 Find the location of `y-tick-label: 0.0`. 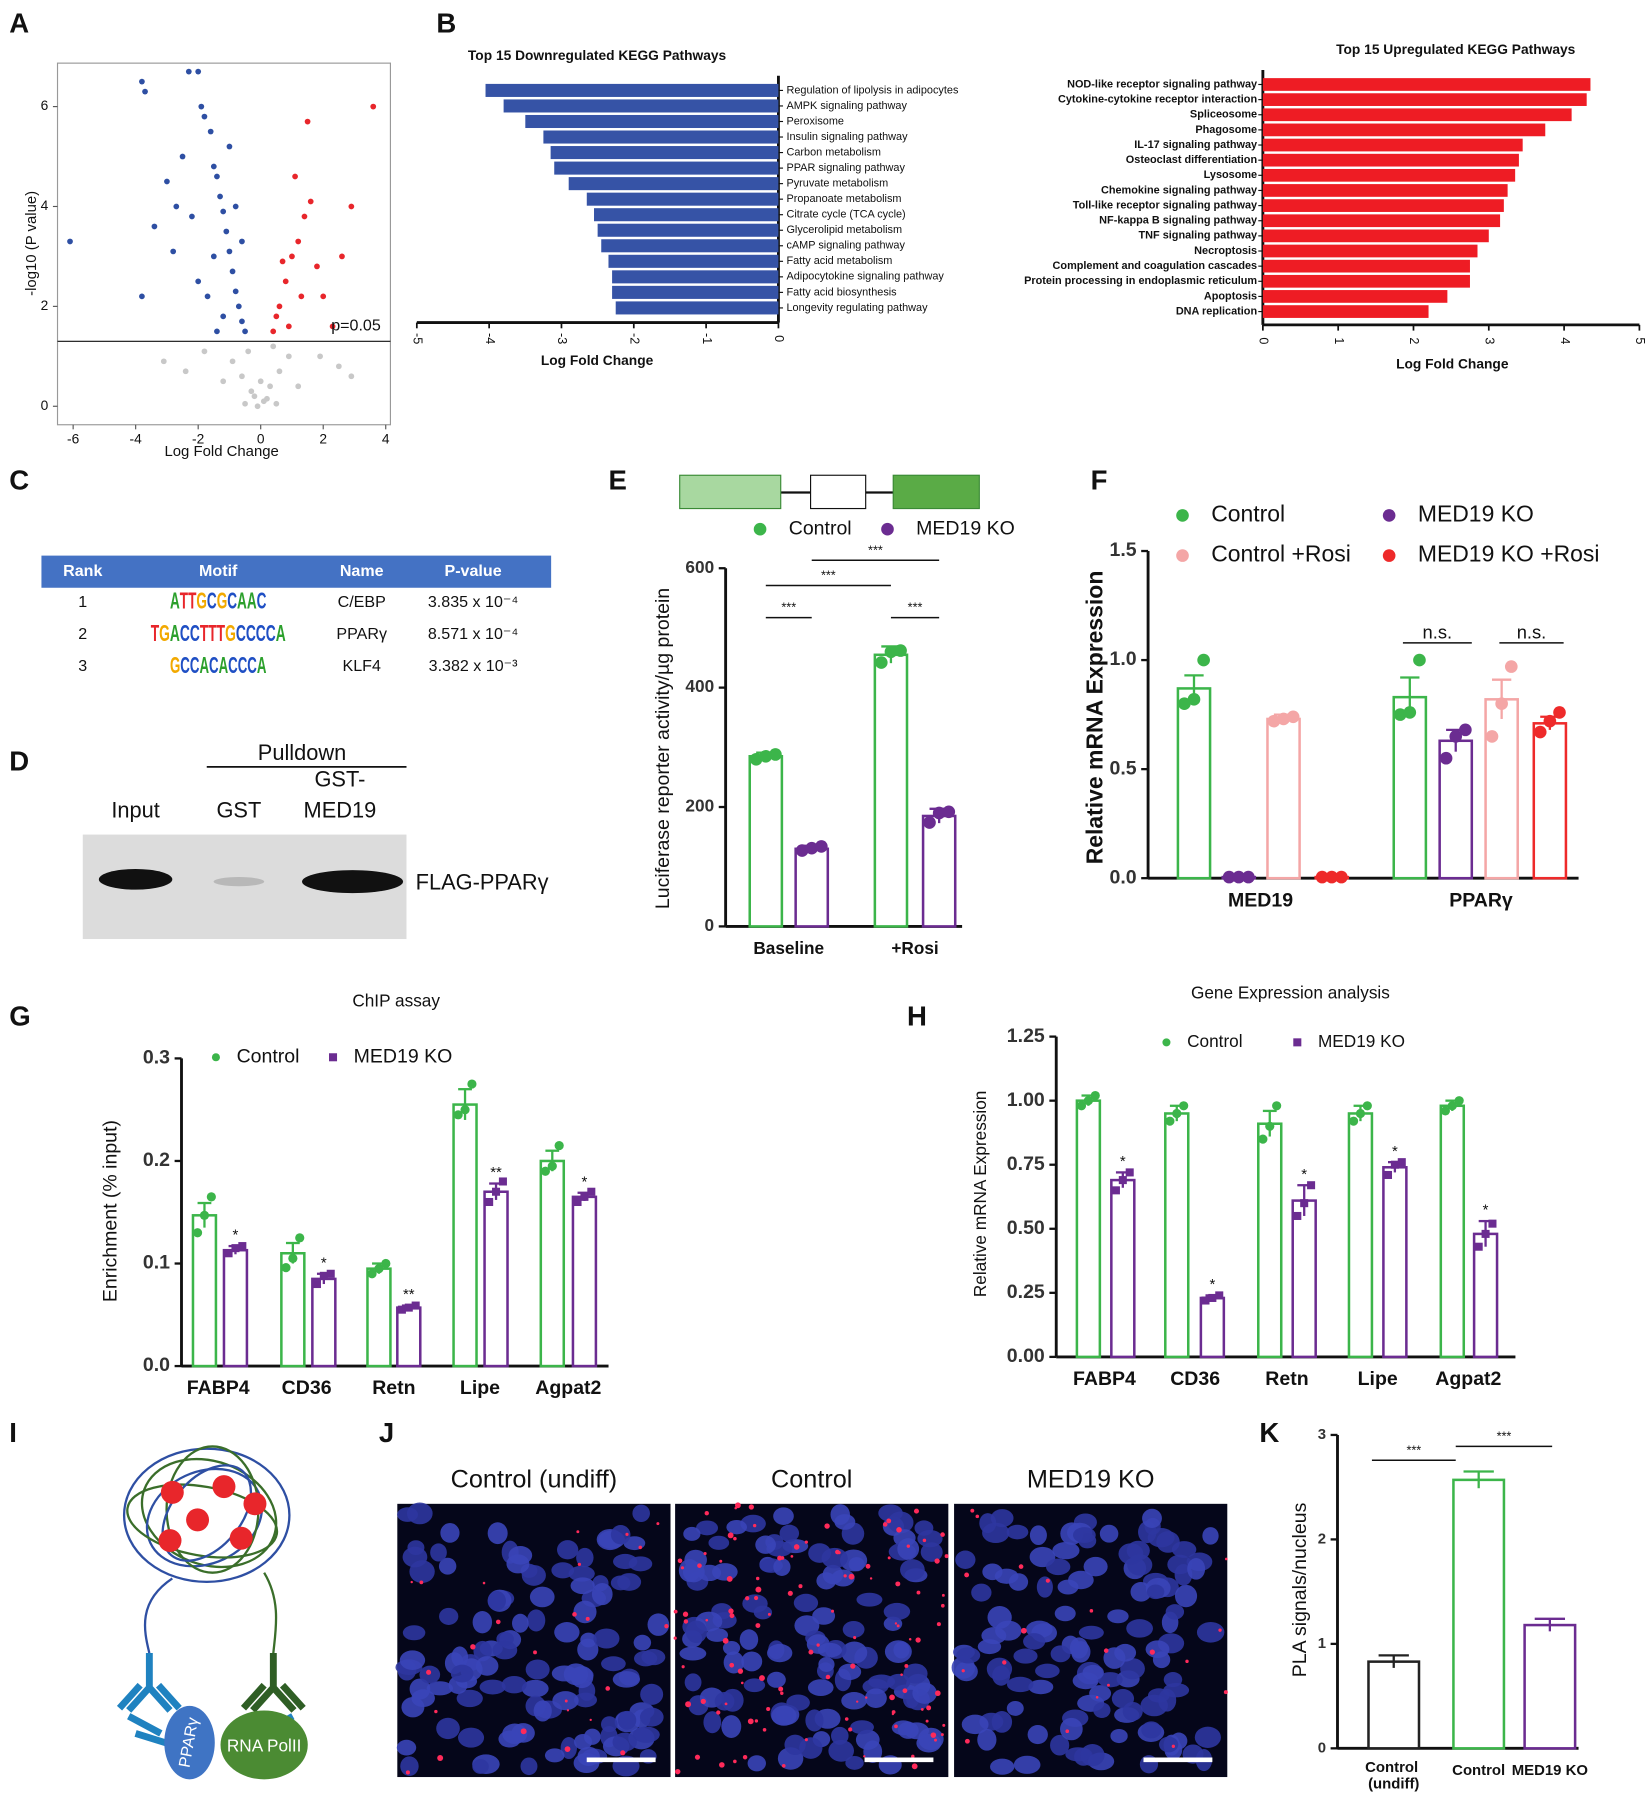

y-tick-label: 0.0 is located at coordinates (156, 1365).